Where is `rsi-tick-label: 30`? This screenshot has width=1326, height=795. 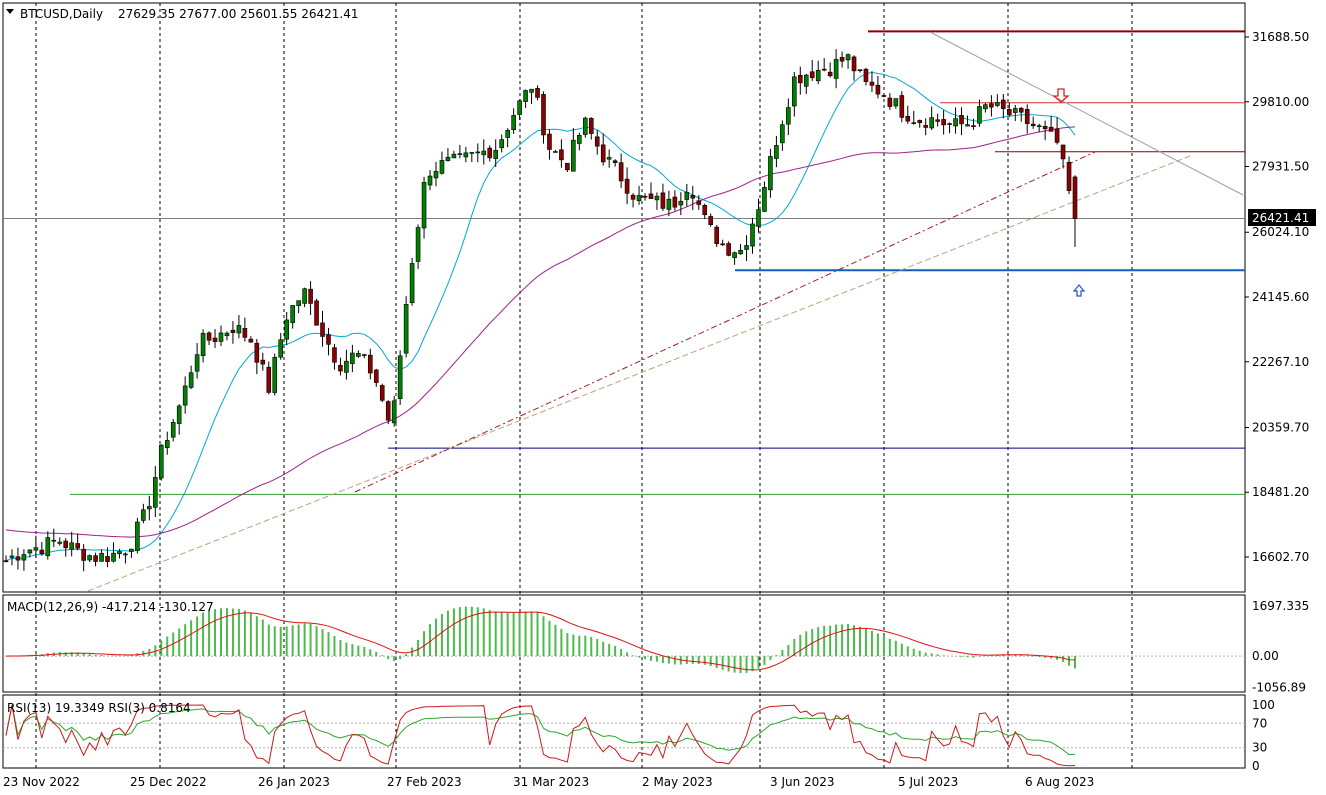
rsi-tick-label: 30 is located at coordinates (1259, 748).